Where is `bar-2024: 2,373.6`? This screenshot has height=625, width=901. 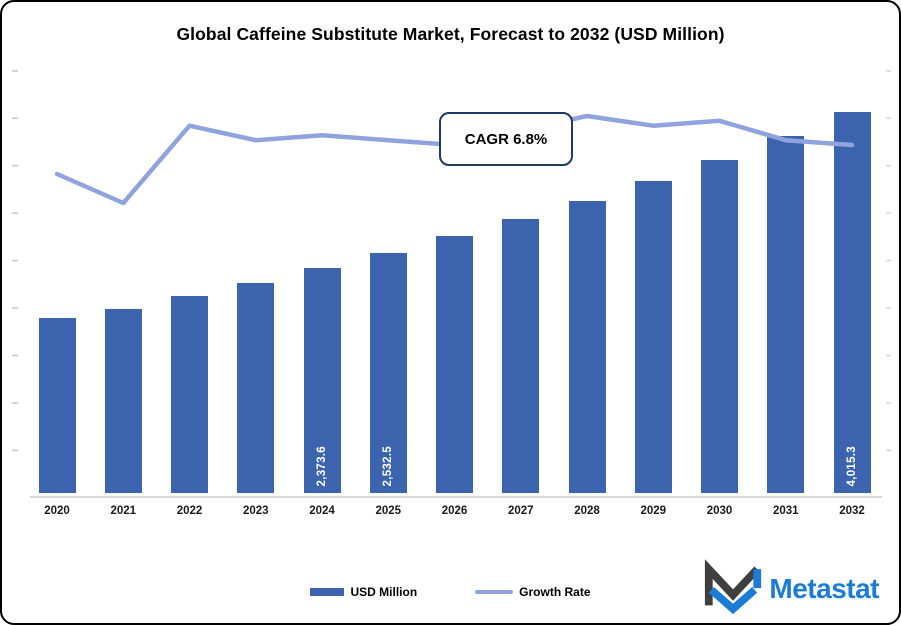
bar-2024: 2,373.6 is located at coordinates (322, 380).